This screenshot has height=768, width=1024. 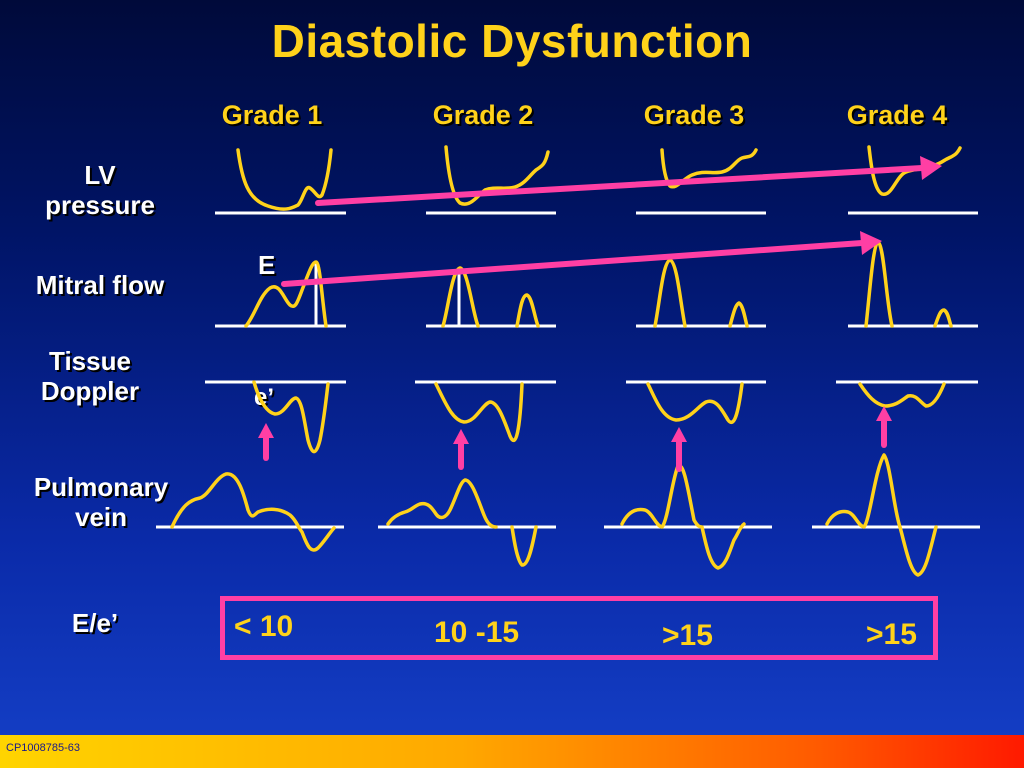 What do you see at coordinates (931, 168) in the screenshot?
I see `lv-trend-arrowhead` at bounding box center [931, 168].